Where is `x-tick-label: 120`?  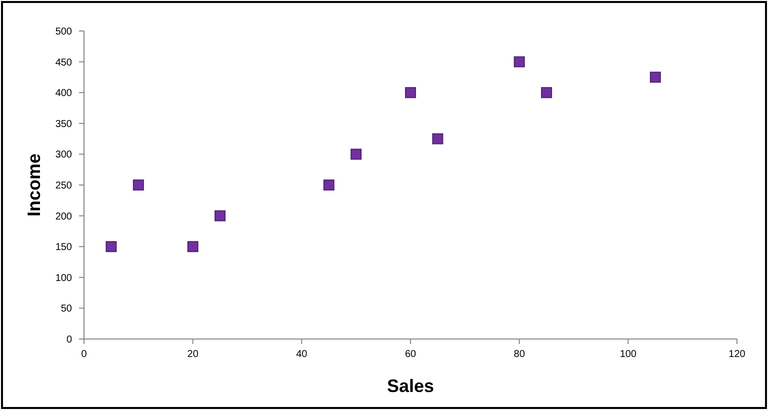 x-tick-label: 120 is located at coordinates (737, 354).